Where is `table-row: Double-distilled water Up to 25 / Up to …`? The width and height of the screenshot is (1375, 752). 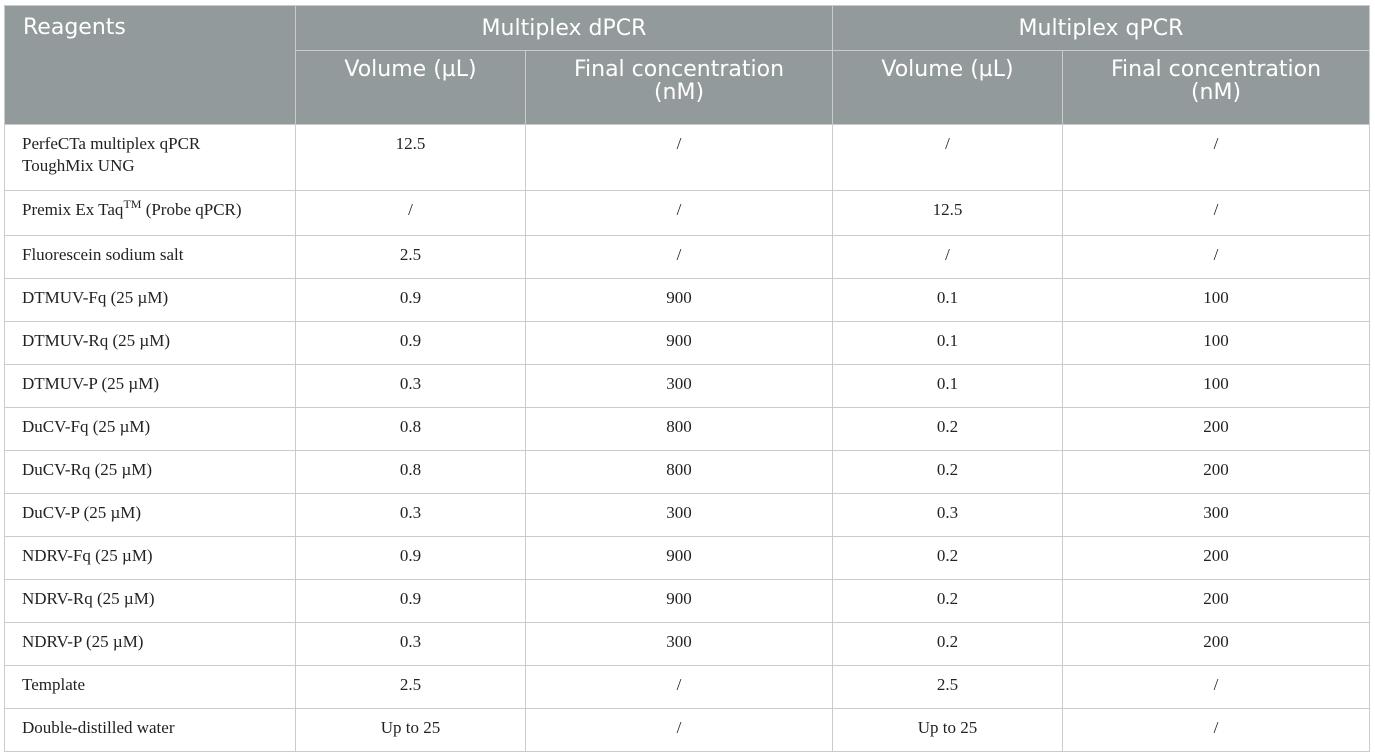 table-row: Double-distilled water Up to 25 / Up to … is located at coordinates (687, 730).